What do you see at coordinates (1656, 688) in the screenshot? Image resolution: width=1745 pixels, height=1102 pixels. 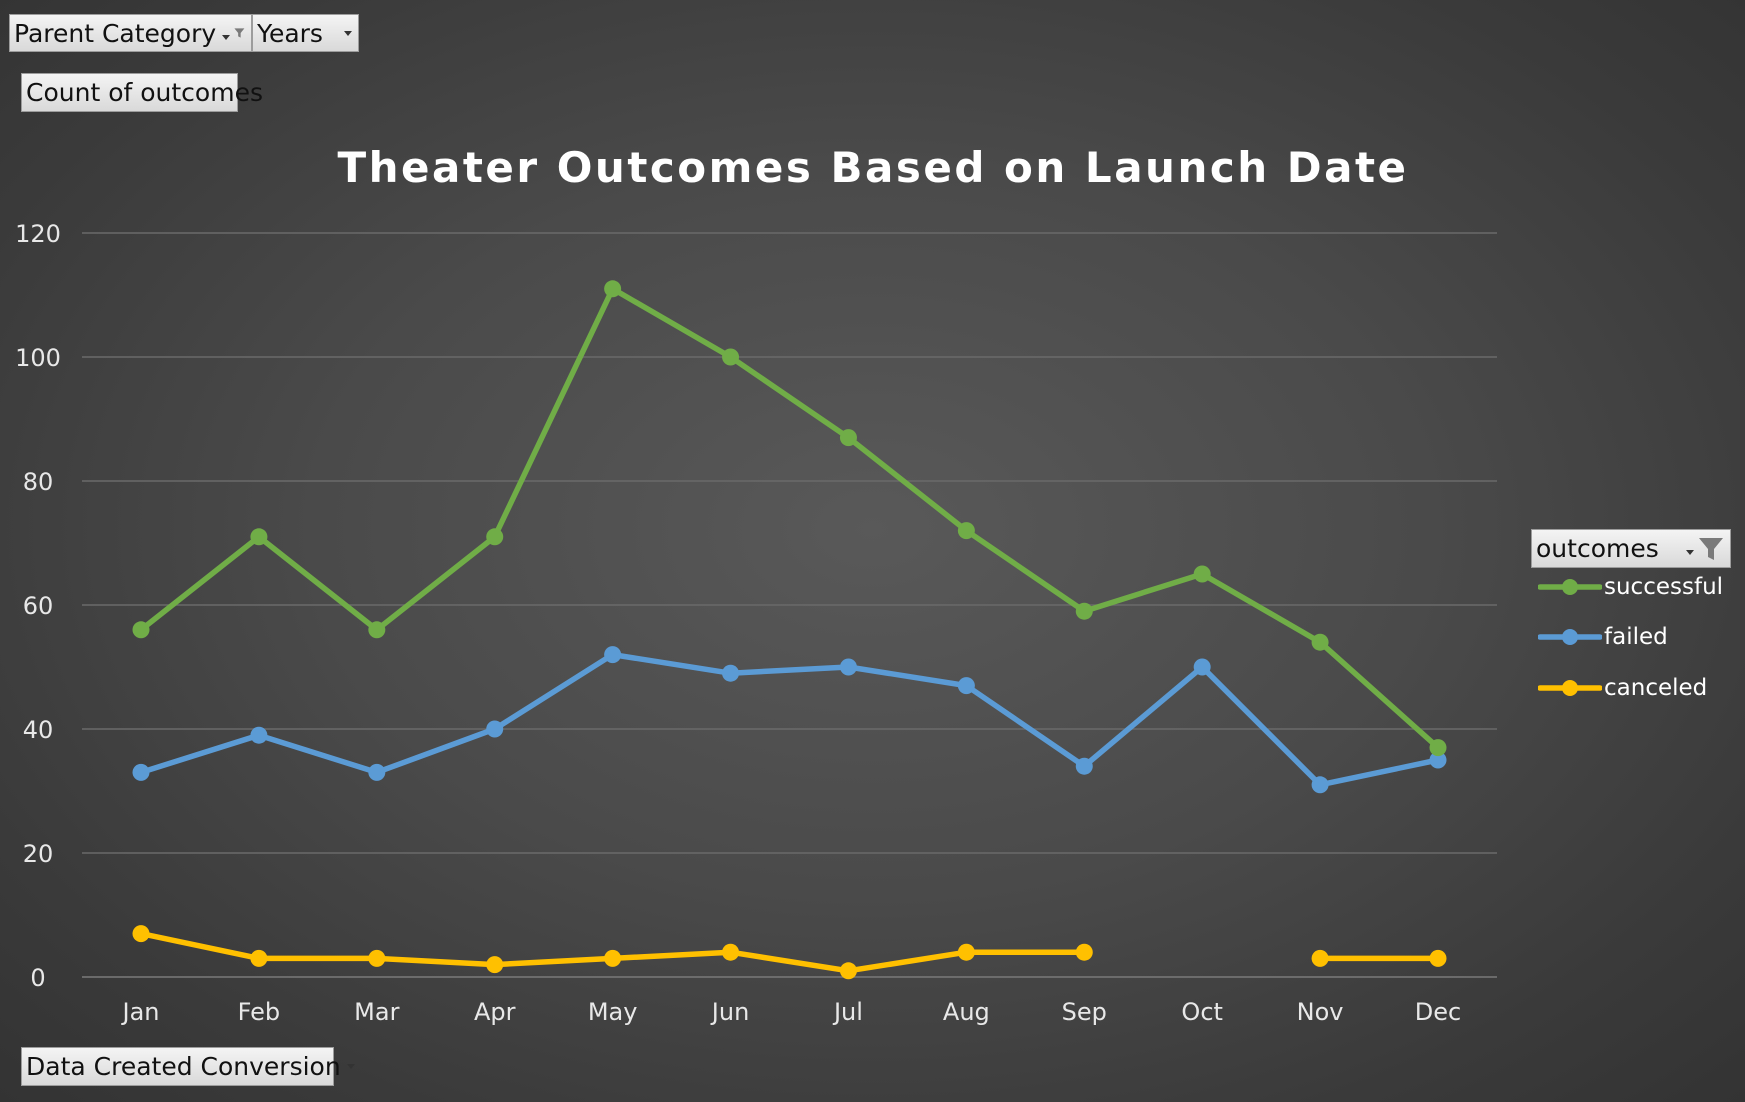 I see `legend-label: canceled` at bounding box center [1656, 688].